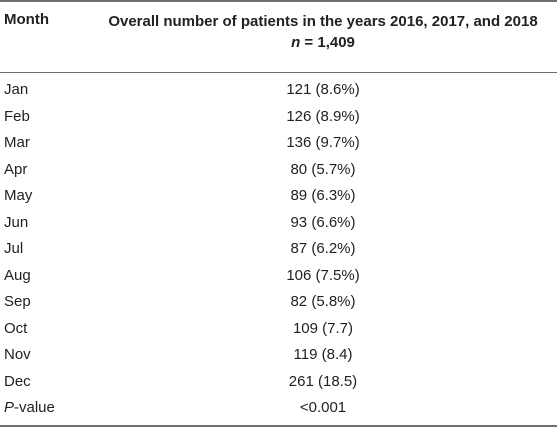 The image size is (557, 429). I want to click on pvalue-p: P, so click(9, 407).